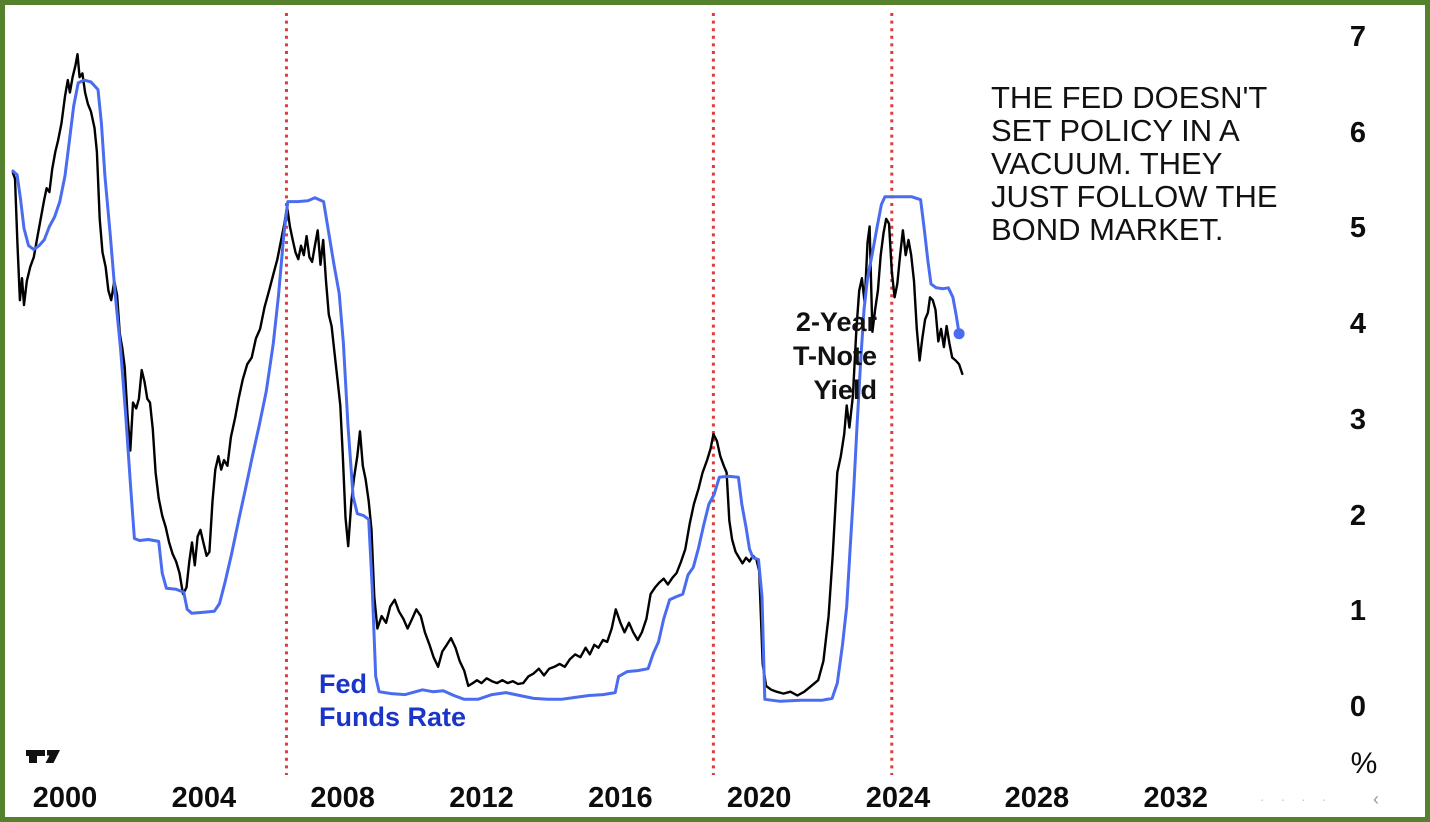  What do you see at coordinates (1358, 132) in the screenshot?
I see `y-tick-label: 6` at bounding box center [1358, 132].